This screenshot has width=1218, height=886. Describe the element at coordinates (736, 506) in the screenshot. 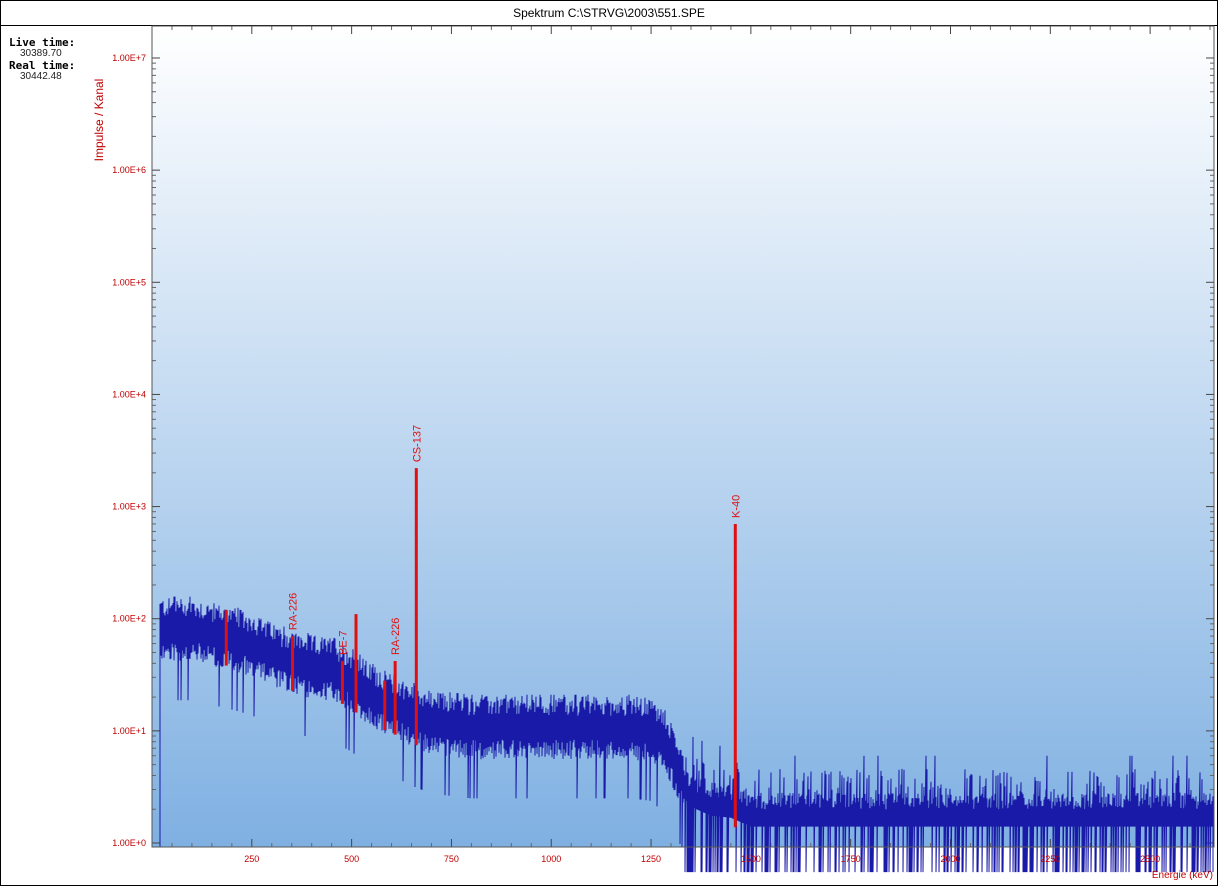

I see `peak-label: K-40` at that location.